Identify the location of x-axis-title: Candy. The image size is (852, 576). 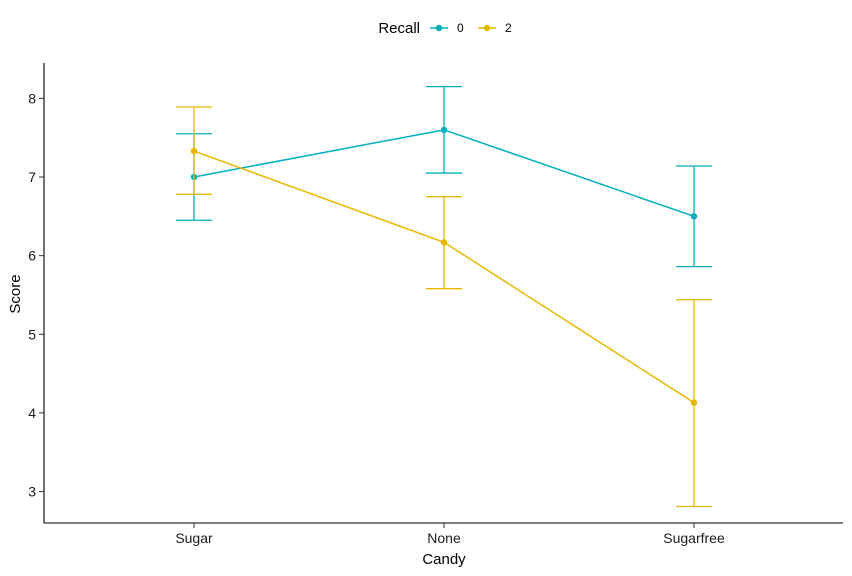
(444, 559).